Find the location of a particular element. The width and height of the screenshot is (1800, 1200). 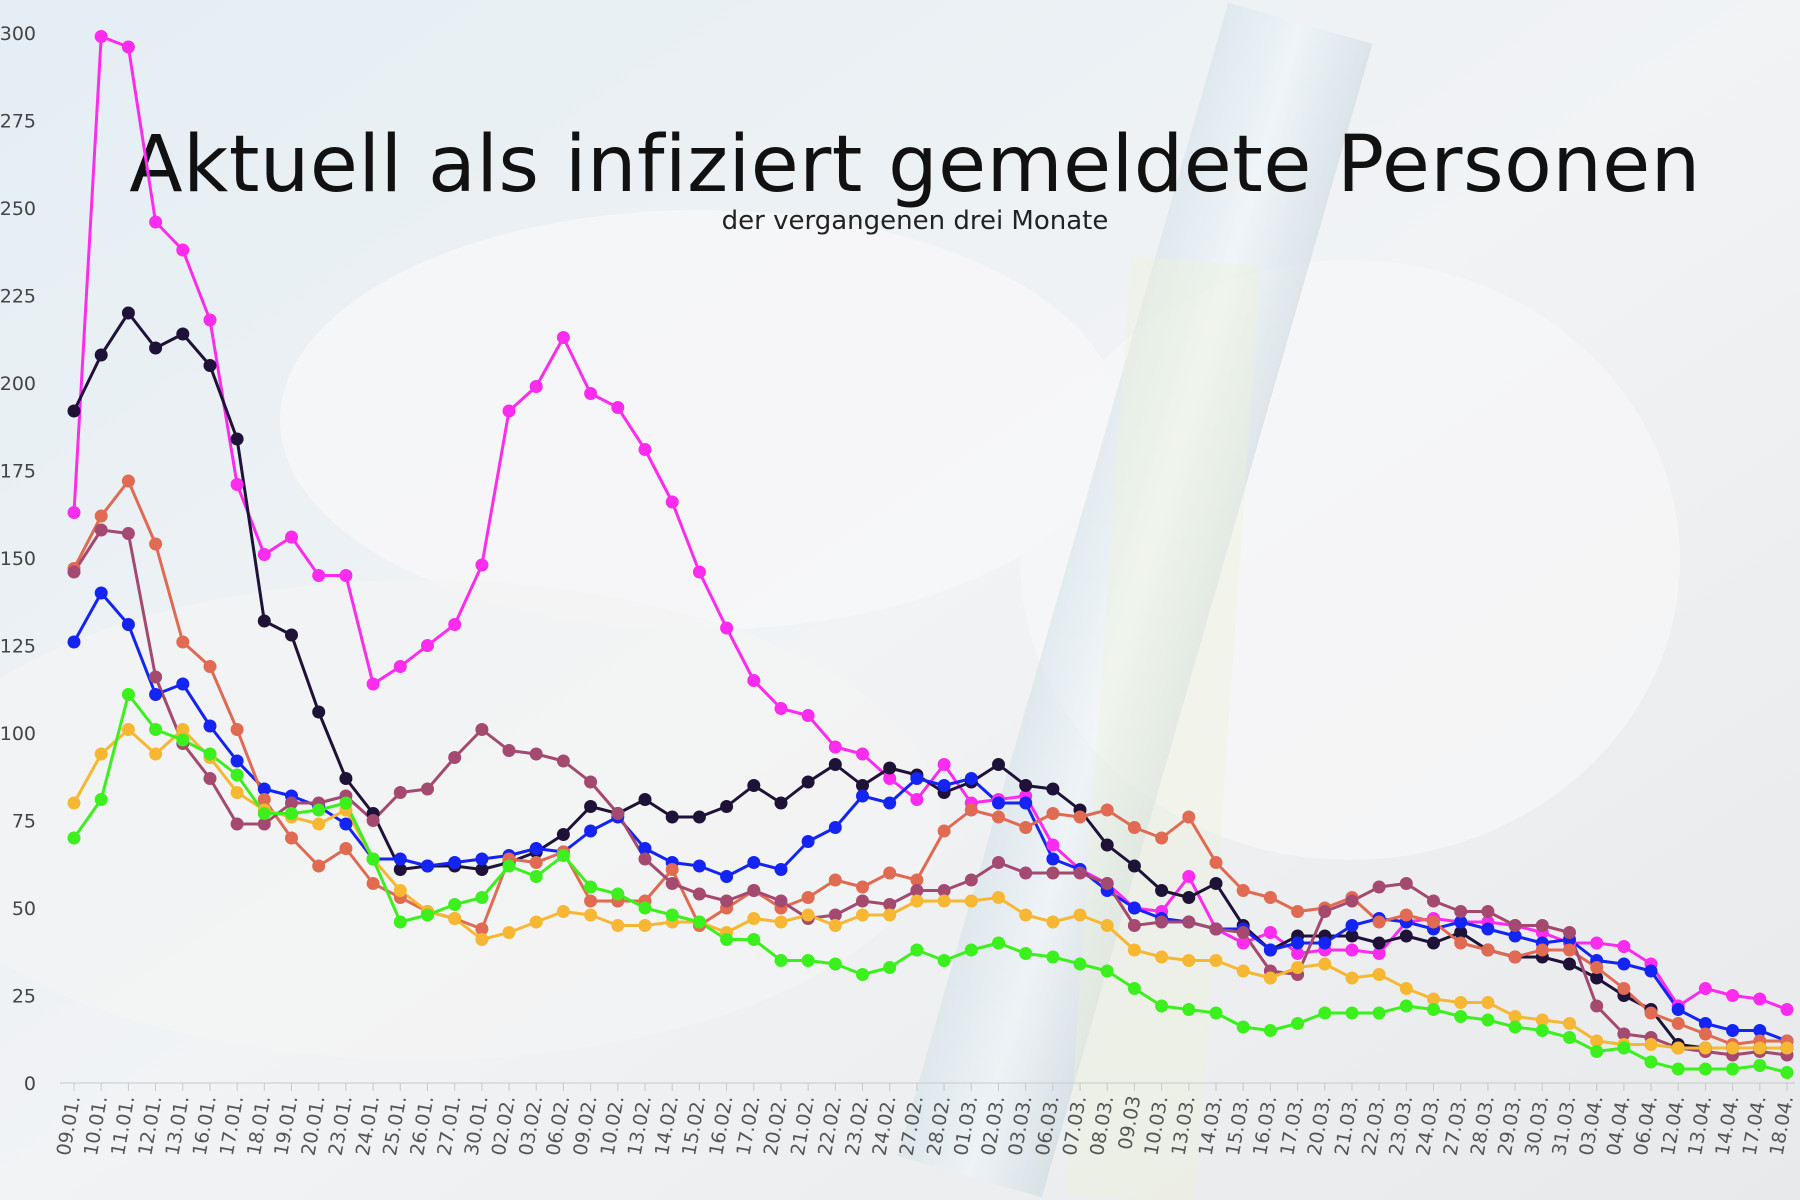

y-tick-label: 150 is located at coordinates (18, 559).